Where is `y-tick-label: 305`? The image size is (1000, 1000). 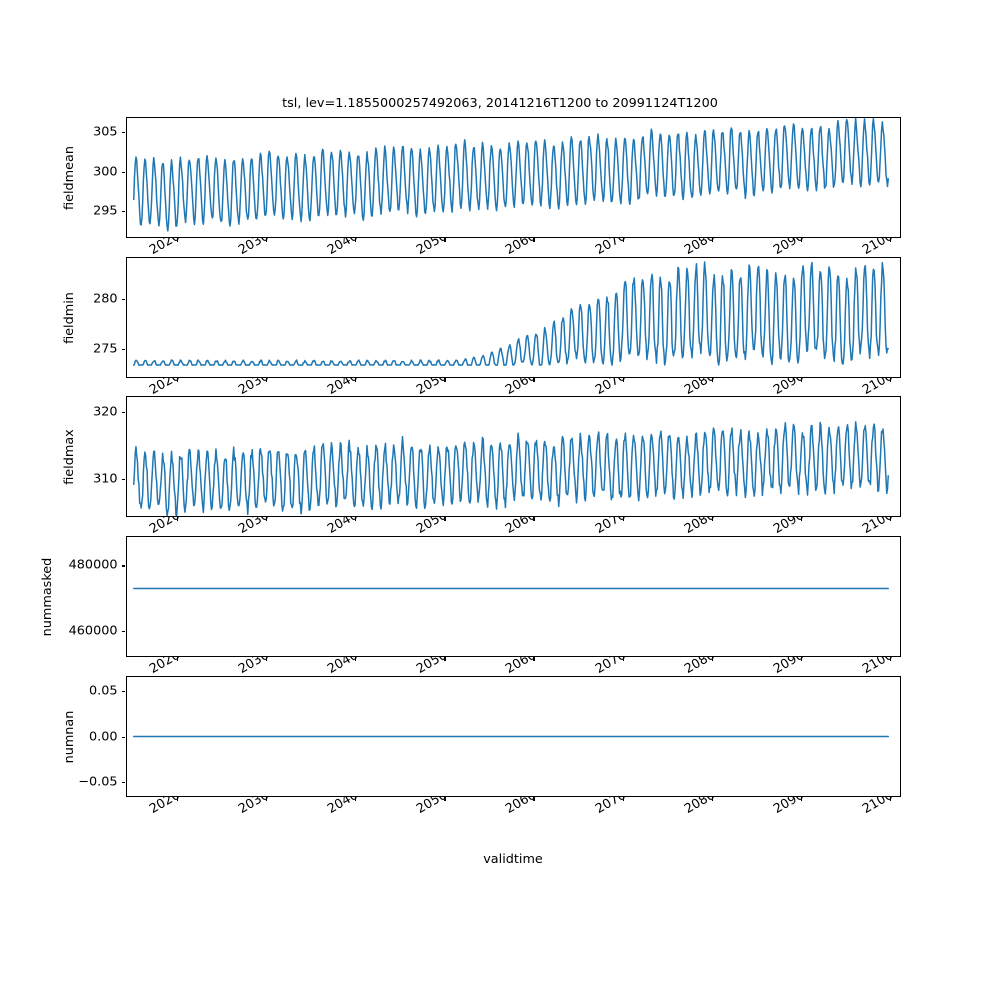 y-tick-label: 305 is located at coordinates (105, 132).